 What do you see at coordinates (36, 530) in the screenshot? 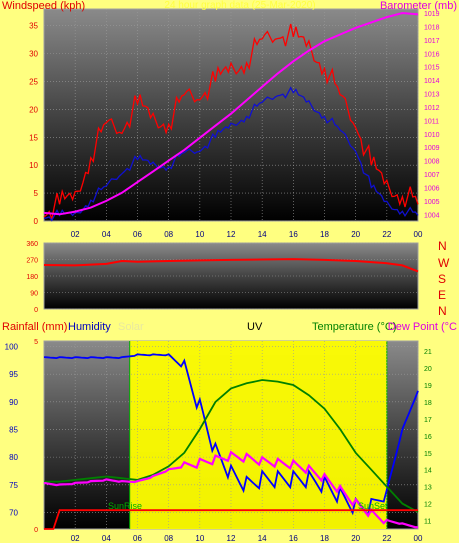
I see `rainfall-tick-label: 0` at bounding box center [36, 530].